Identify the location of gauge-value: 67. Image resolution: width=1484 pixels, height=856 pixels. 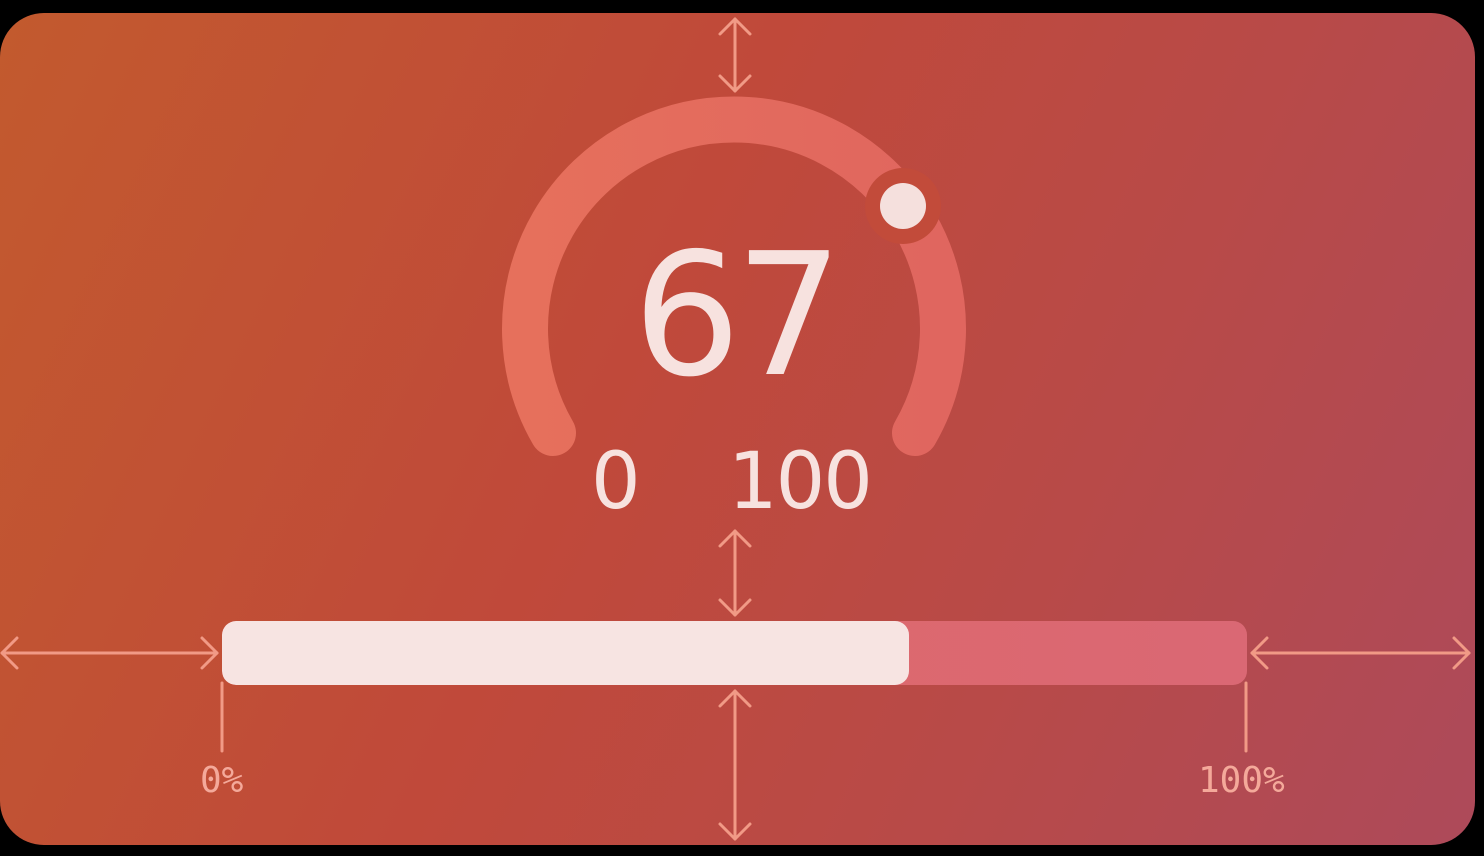
(737, 316).